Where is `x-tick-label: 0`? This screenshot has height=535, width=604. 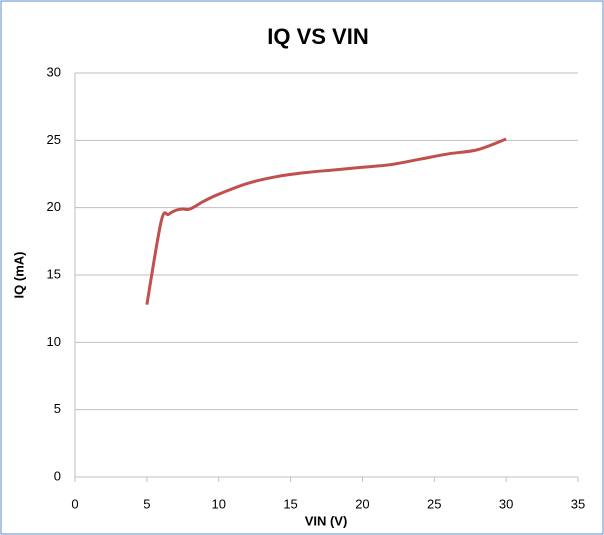 x-tick-label: 0 is located at coordinates (74, 503).